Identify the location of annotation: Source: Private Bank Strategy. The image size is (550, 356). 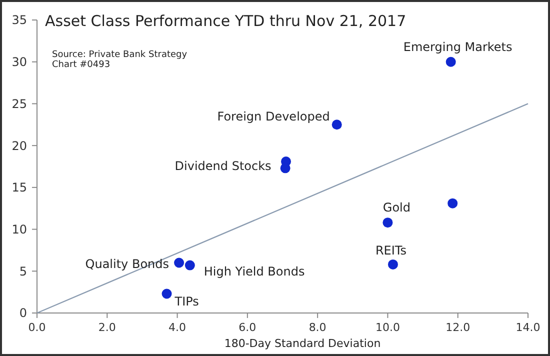
(120, 55).